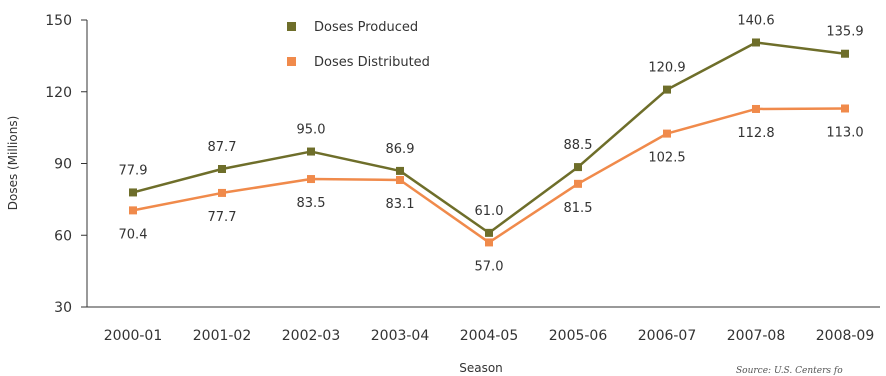 The height and width of the screenshot is (376, 886). What do you see at coordinates (489, 211) in the screenshot?
I see `data-label-doses-produced: 61.0` at bounding box center [489, 211].